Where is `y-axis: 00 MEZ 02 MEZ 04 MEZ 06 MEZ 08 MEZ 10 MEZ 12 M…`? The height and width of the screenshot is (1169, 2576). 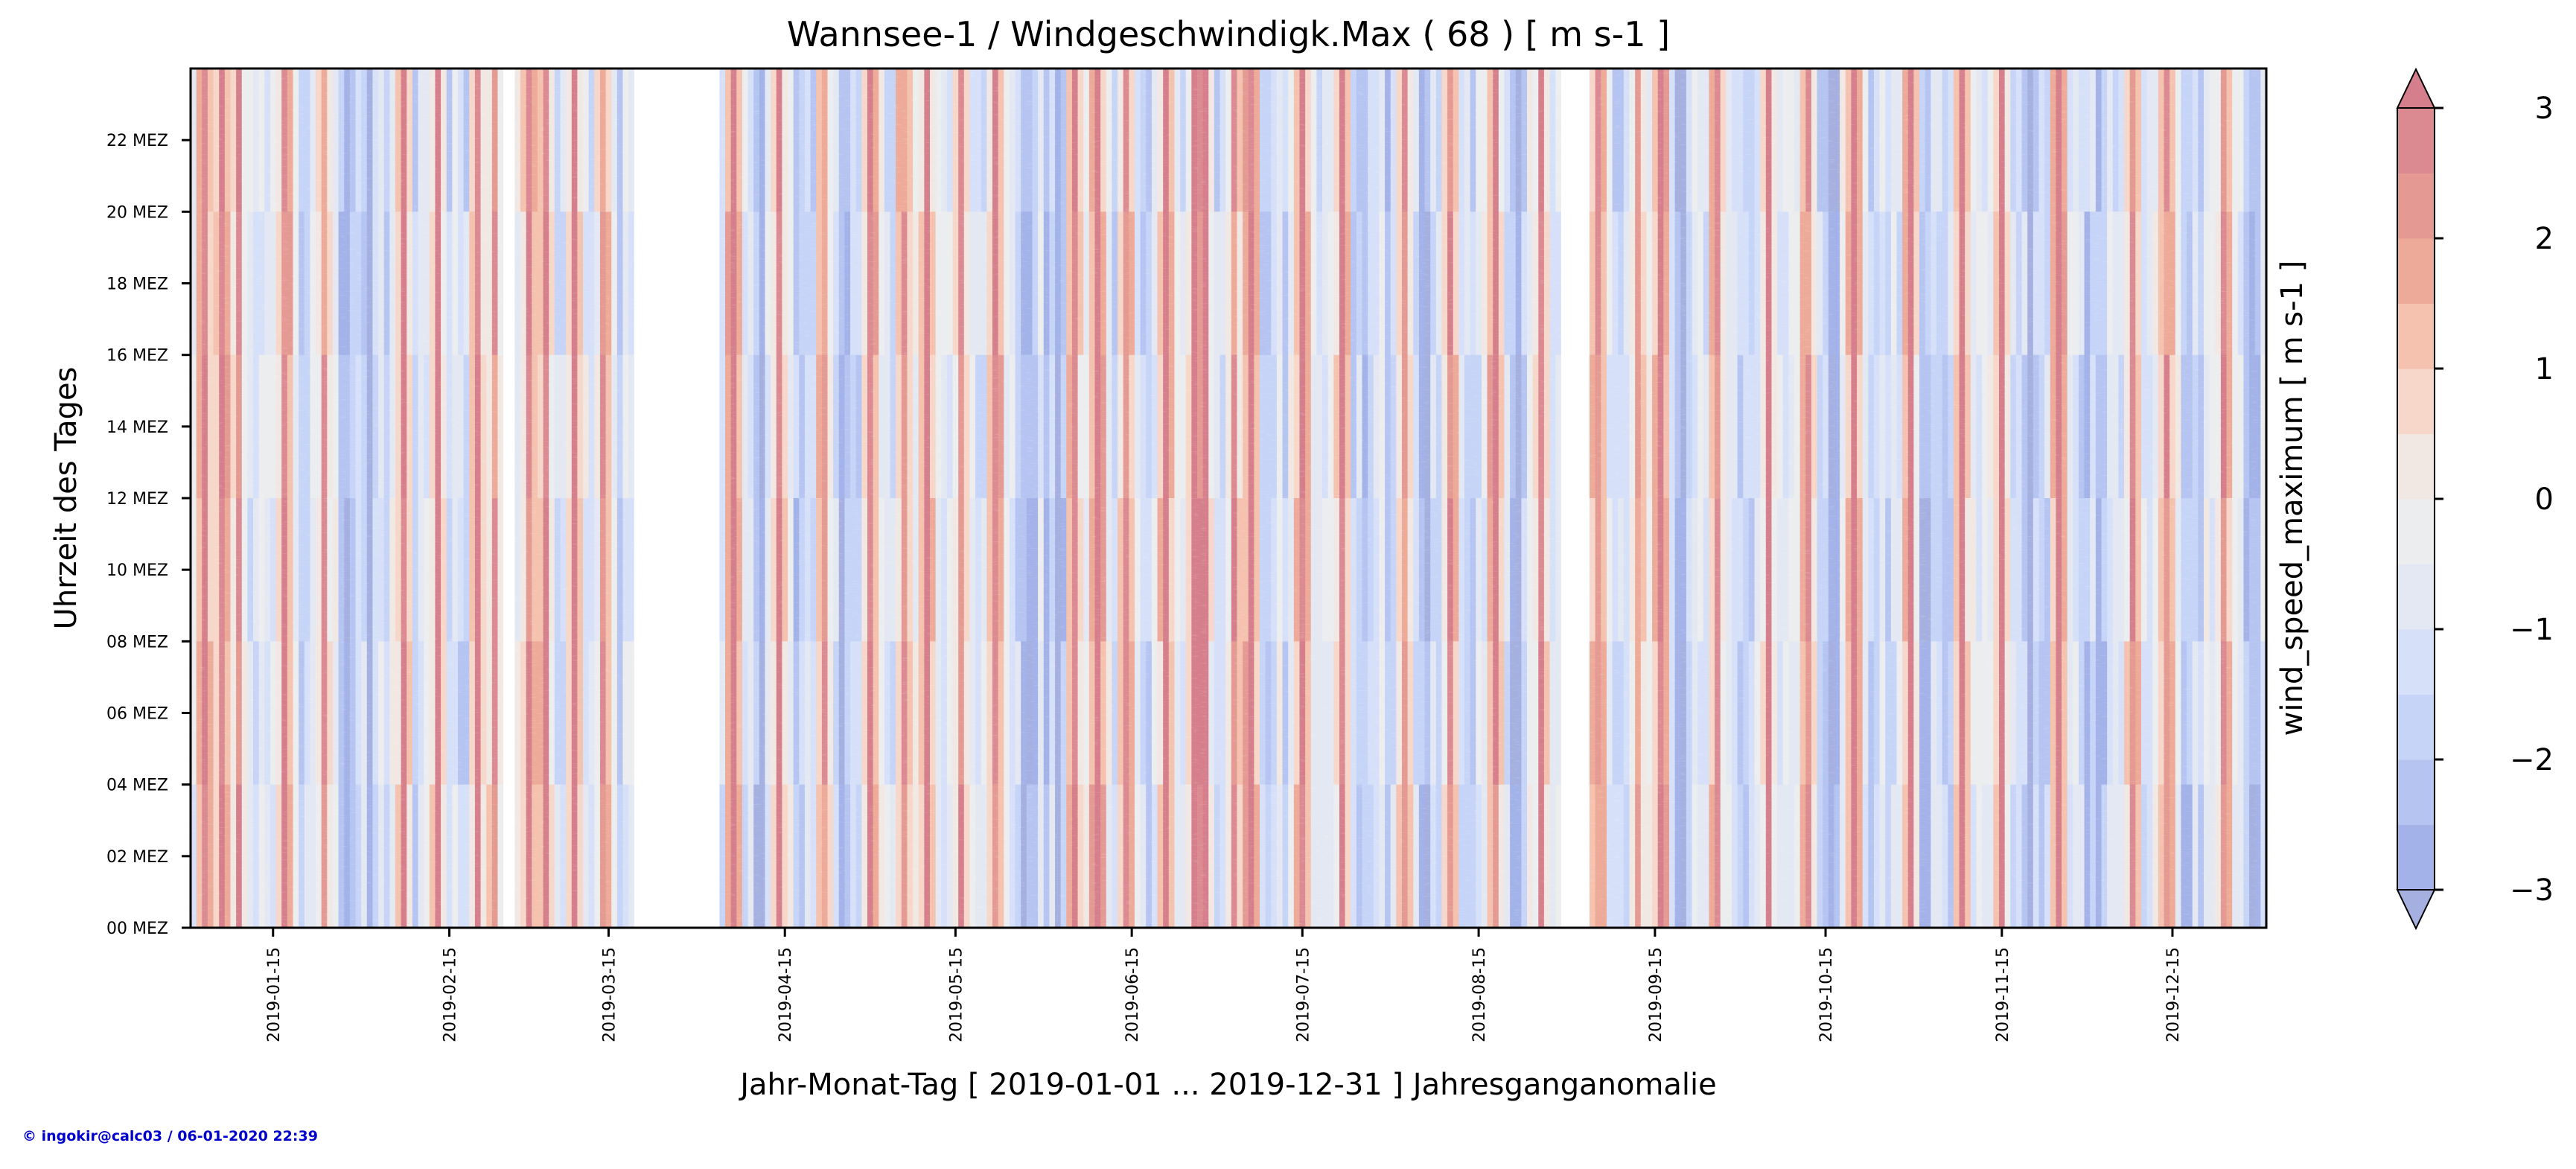
y-axis: 00 MEZ 02 MEZ 04 MEZ 06 MEZ 08 MEZ 10 MEZ 12 M… is located at coordinates (148, 535).